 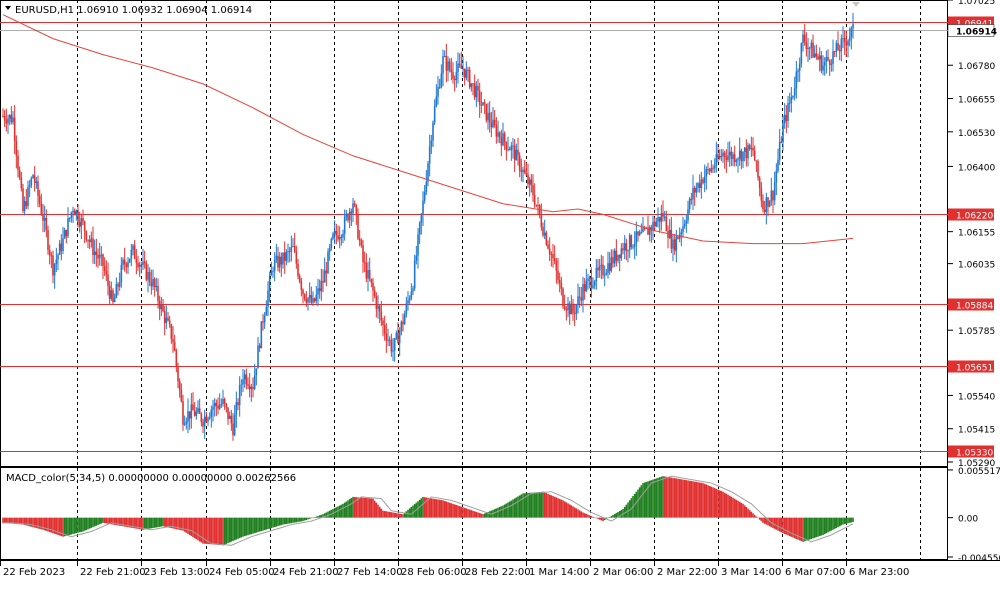 I want to click on level-label: 1.05651, so click(x=974, y=369).